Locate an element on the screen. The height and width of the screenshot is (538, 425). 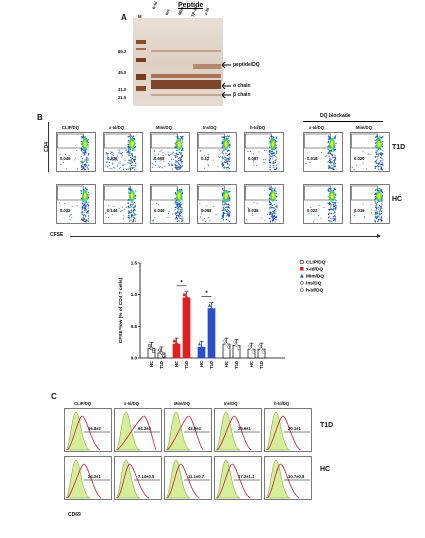
hist-column-label: x-Id/DQ is located at coordinates (131, 403).